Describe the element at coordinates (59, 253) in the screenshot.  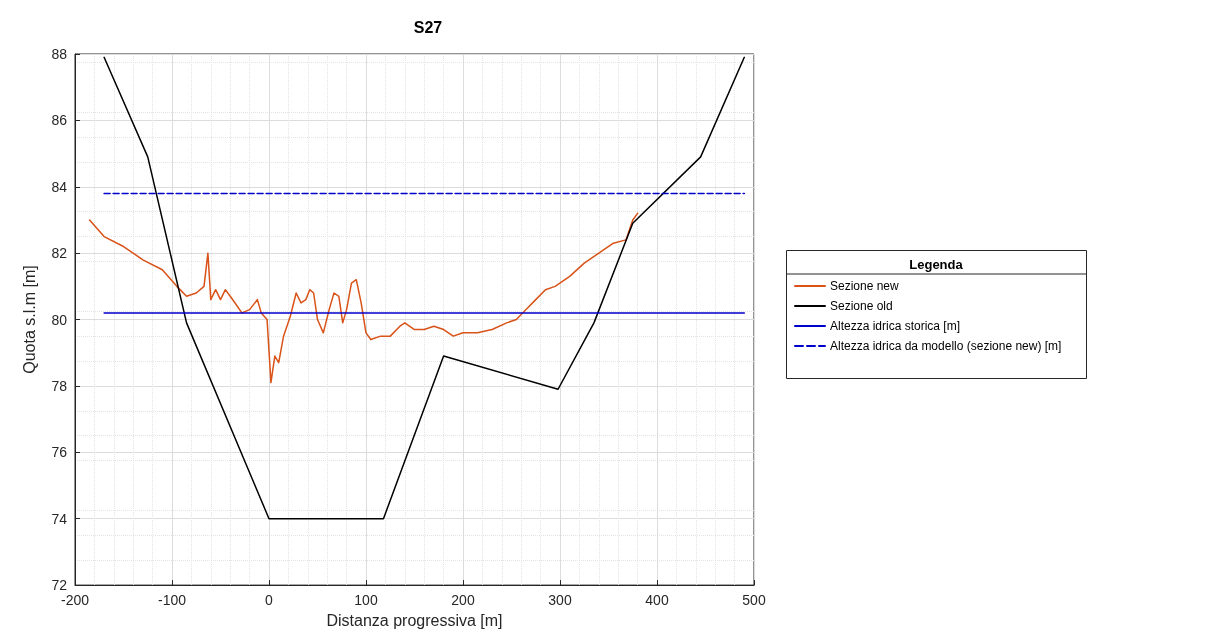
I see `y-tick-label: 82` at that location.